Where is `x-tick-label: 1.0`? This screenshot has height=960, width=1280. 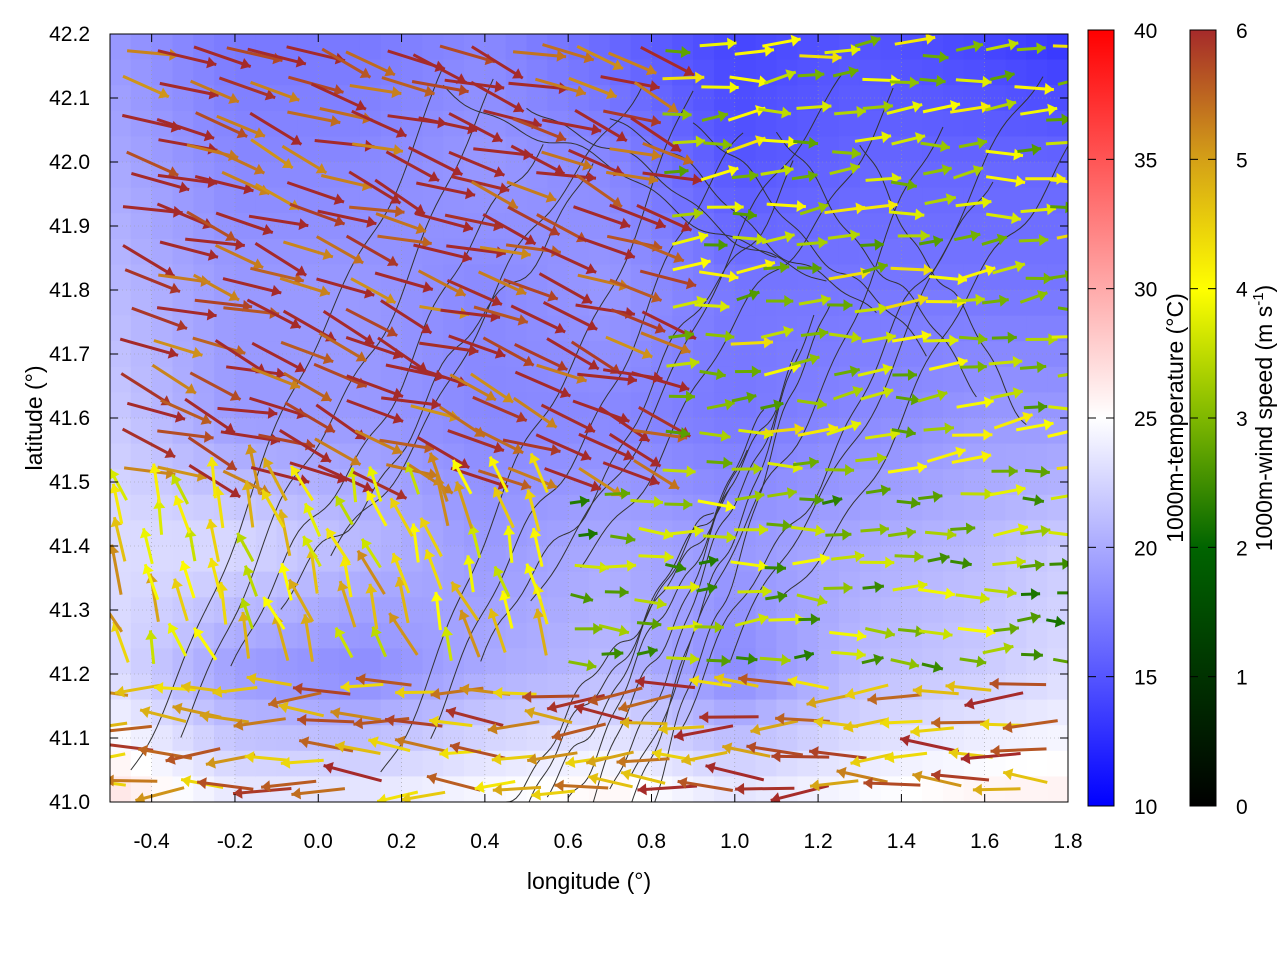
x-tick-label: 1.0 is located at coordinates (734, 841).